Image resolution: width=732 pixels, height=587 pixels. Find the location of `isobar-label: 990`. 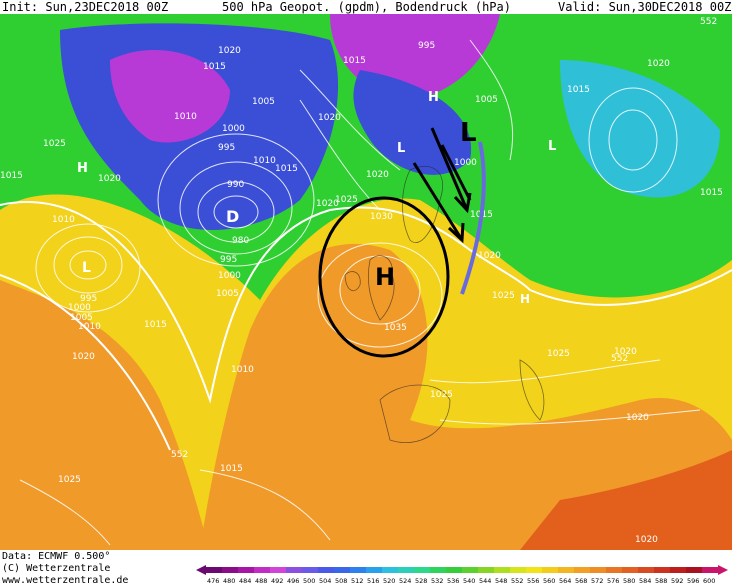

isobar-label: 990 is located at coordinates (235, 185).